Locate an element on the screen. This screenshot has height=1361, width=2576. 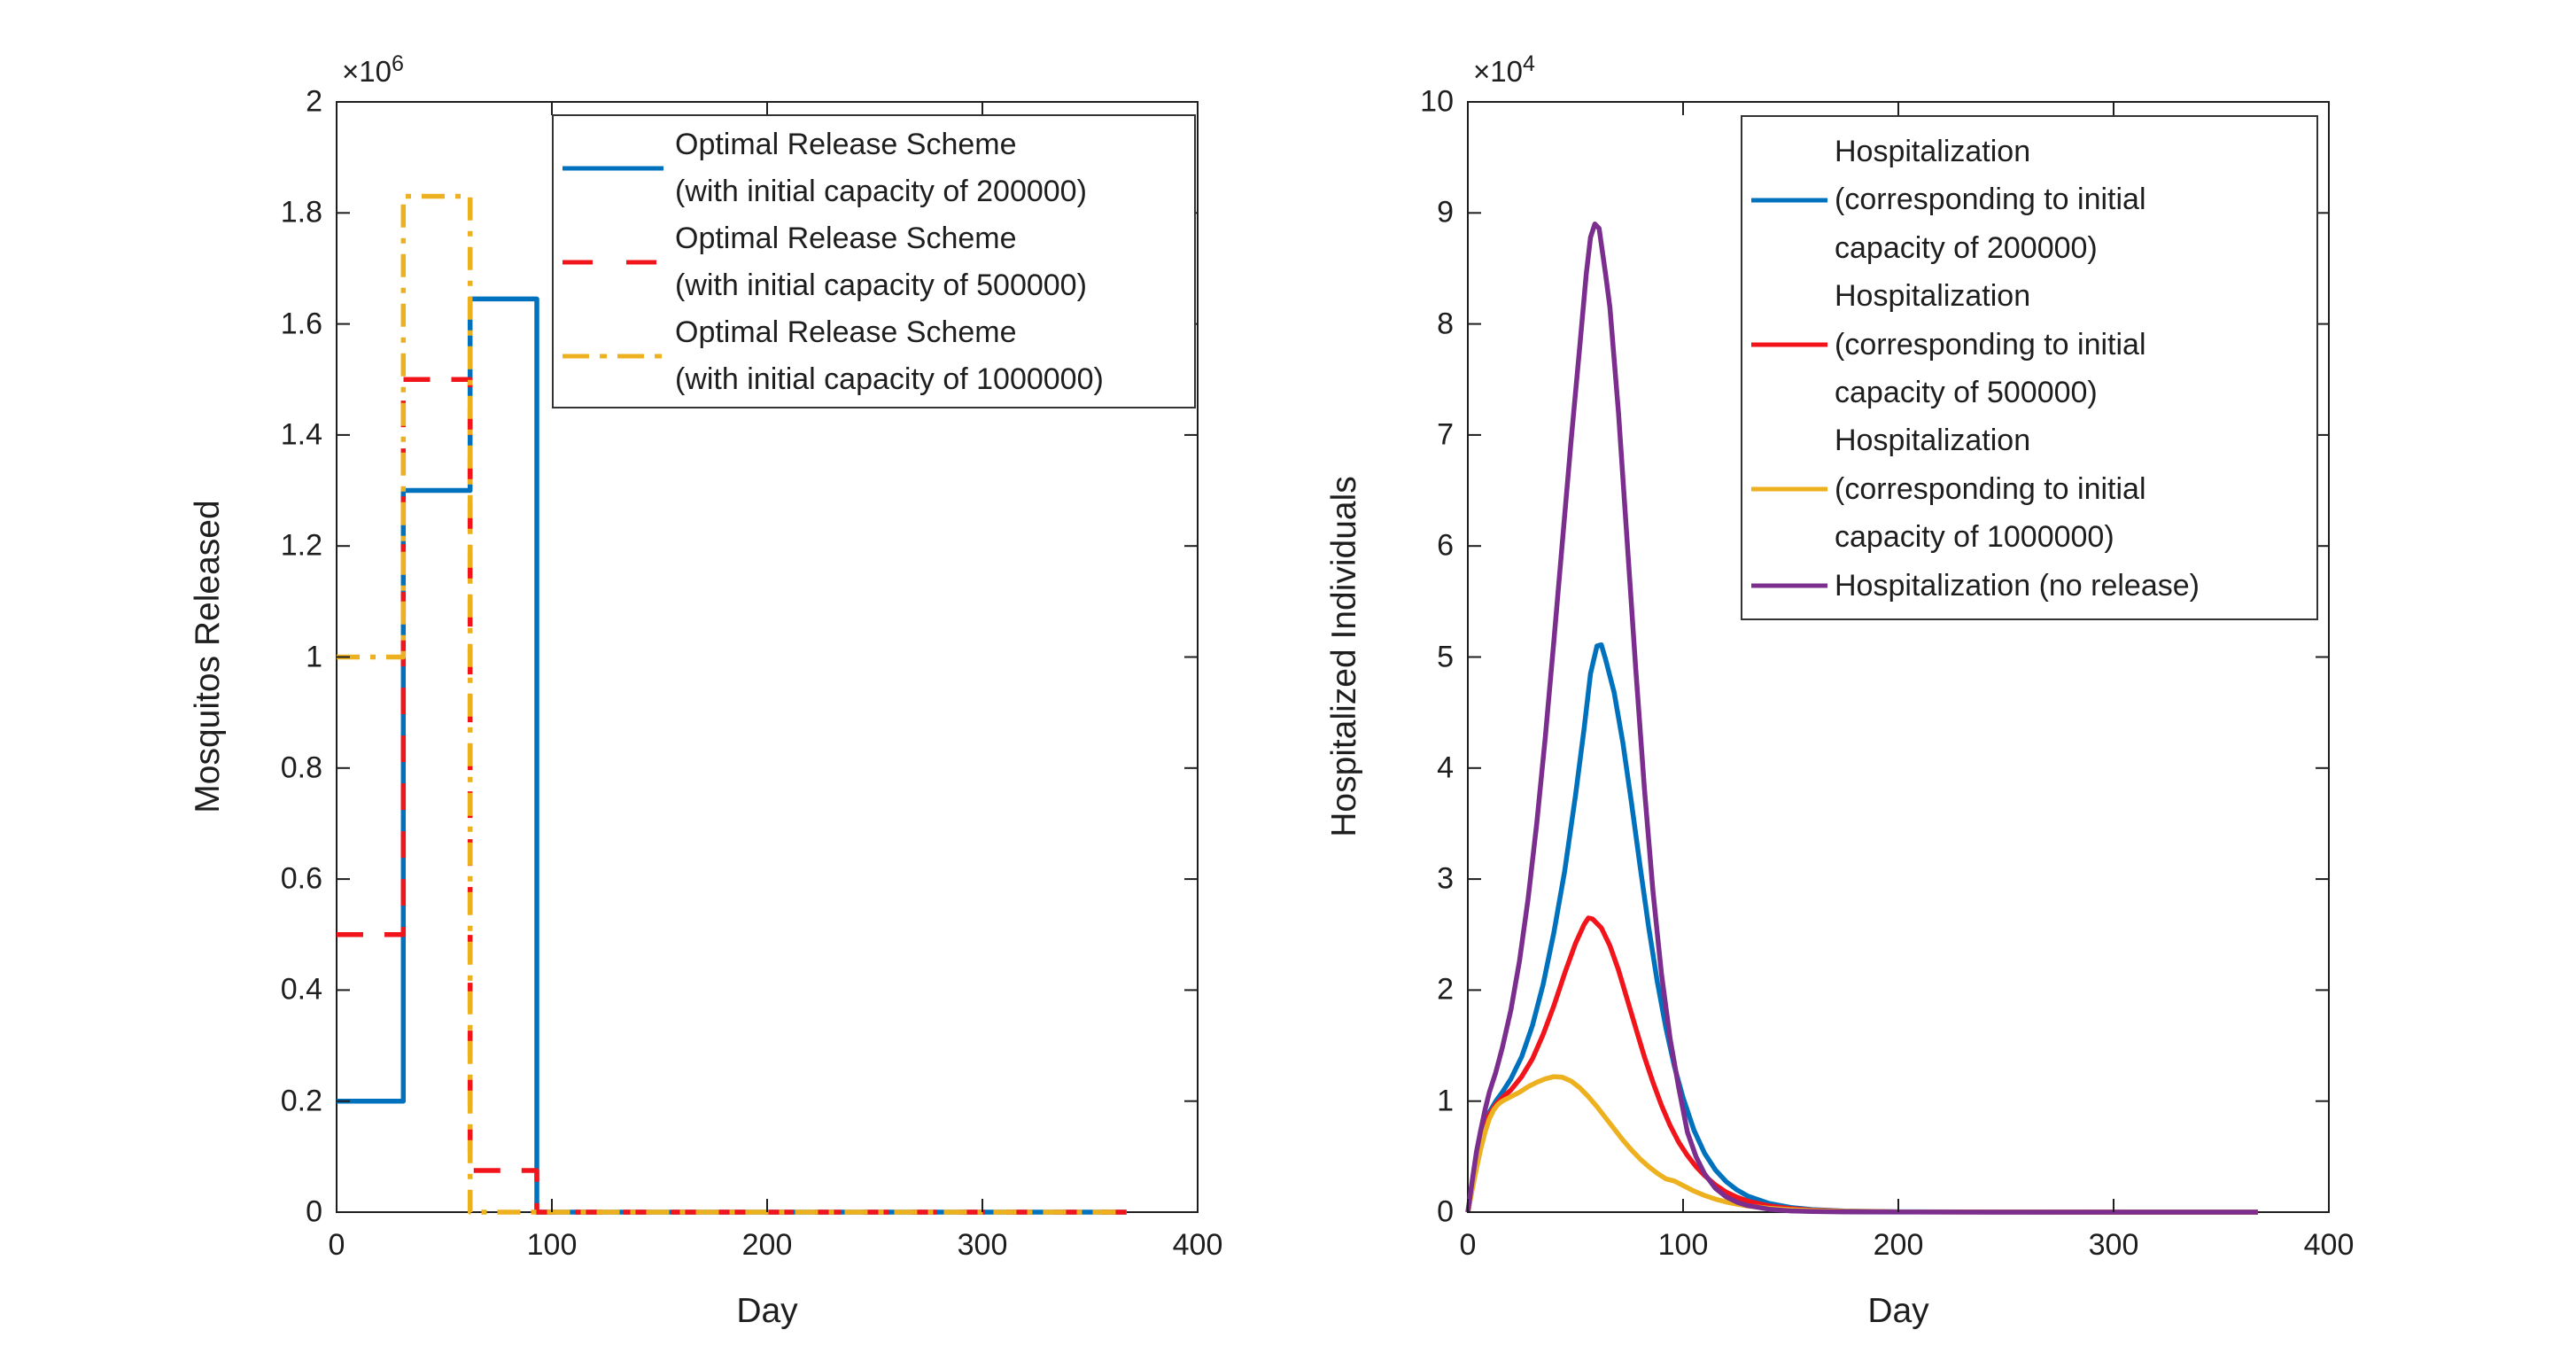
y-tick-label: 0.8 is located at coordinates (301, 768).